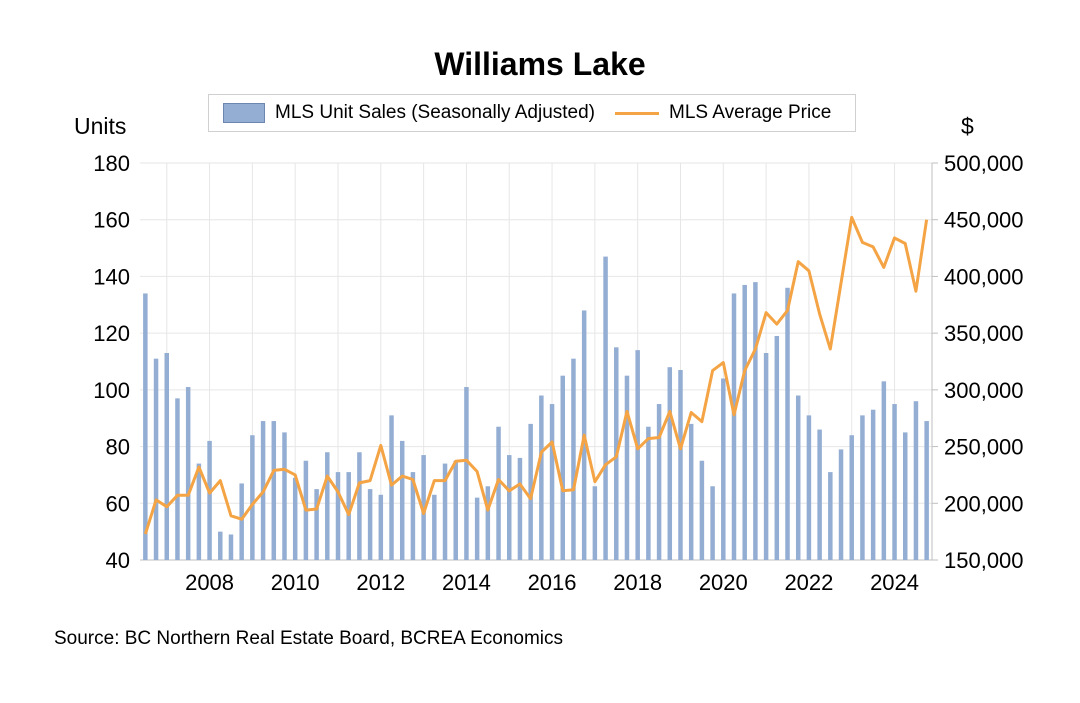 This screenshot has height=703, width=1080. What do you see at coordinates (984, 560) in the screenshot?
I see `right-tick-label: 150,000` at bounding box center [984, 560].